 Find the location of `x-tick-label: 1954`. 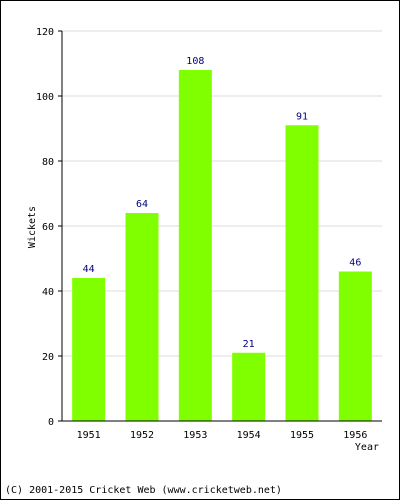

x-tick-label: 1954 is located at coordinates (249, 435).